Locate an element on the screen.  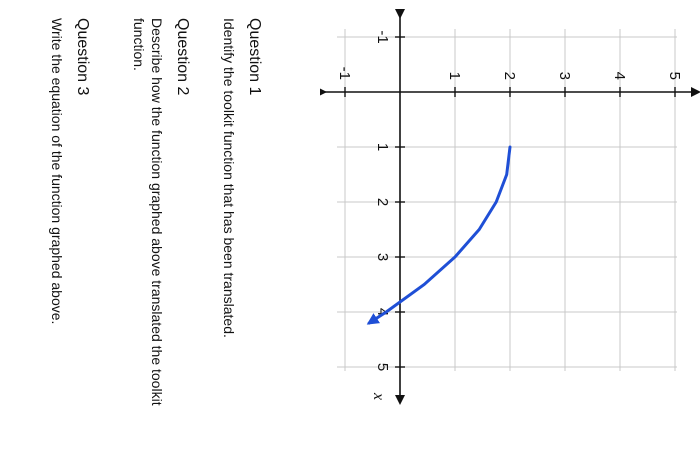
x-tick-label: -1 is located at coordinates (382, 36).